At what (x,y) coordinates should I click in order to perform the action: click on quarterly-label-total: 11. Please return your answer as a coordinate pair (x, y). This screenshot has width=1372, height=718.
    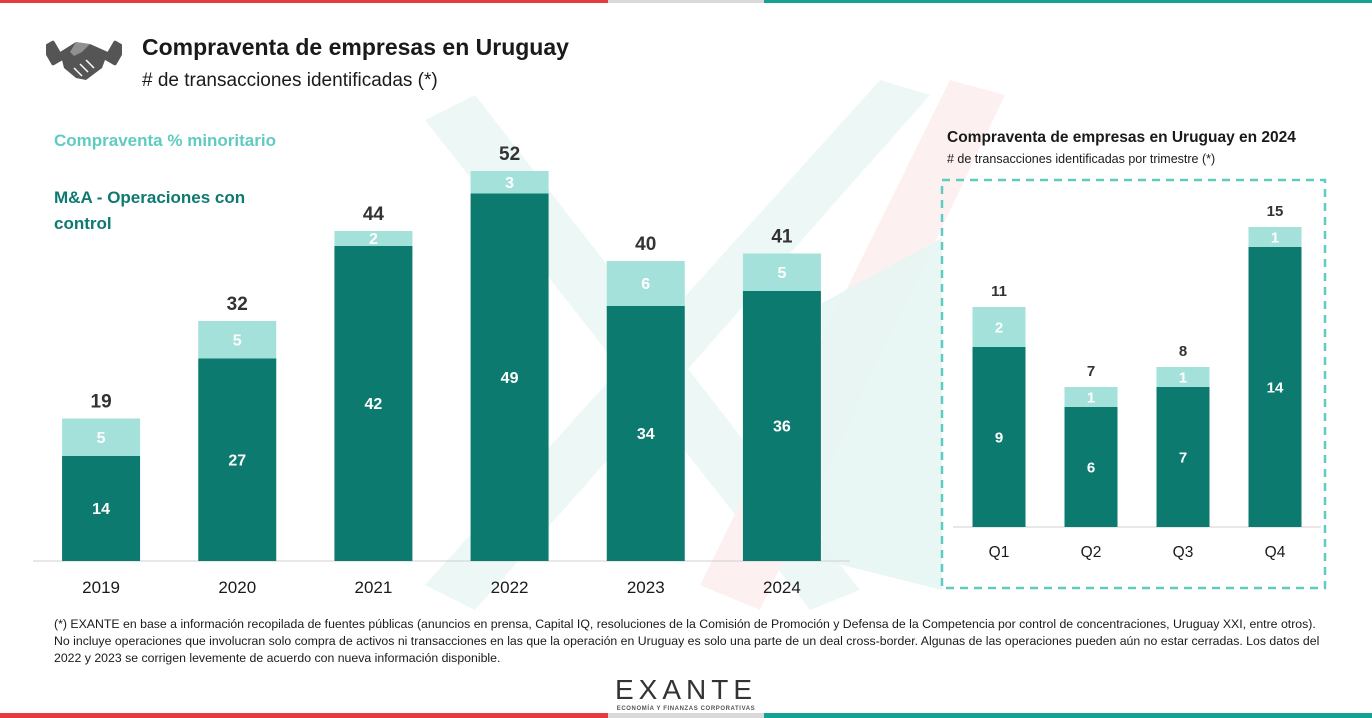
    Looking at the image, I should click on (999, 291).